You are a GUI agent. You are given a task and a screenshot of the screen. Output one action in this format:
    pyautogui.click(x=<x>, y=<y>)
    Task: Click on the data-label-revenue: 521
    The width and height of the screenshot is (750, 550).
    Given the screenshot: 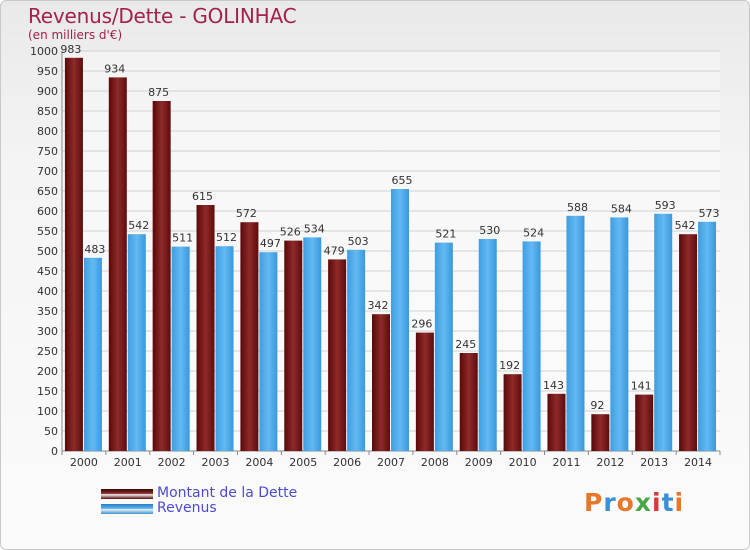 What is the action you would take?
    pyautogui.click(x=445, y=234)
    